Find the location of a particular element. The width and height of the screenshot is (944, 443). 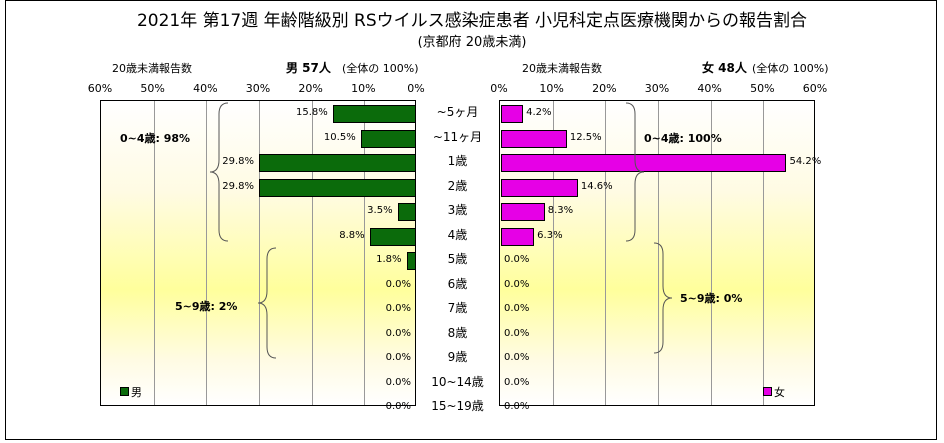

male-tick-label: 50% is located at coordinates (152, 88).